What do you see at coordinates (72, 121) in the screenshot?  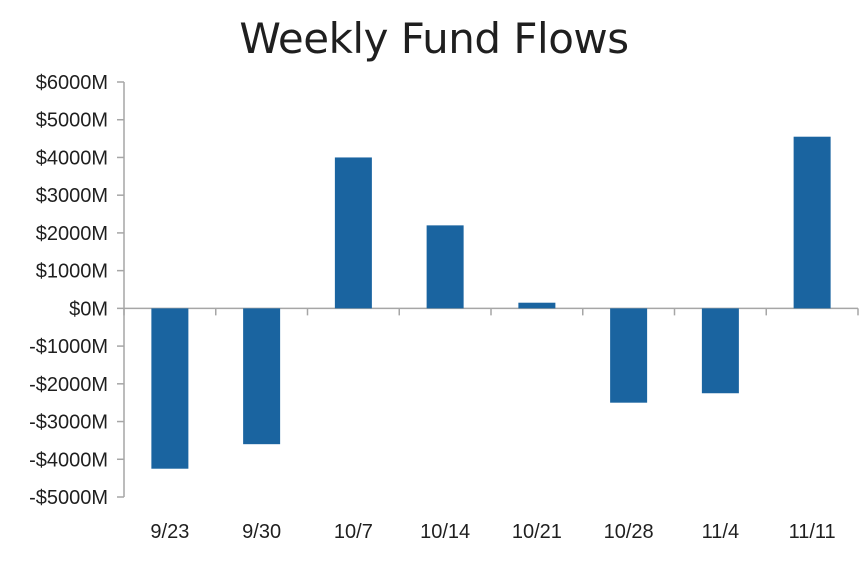 I see `y-tick-label: $5000M` at bounding box center [72, 121].